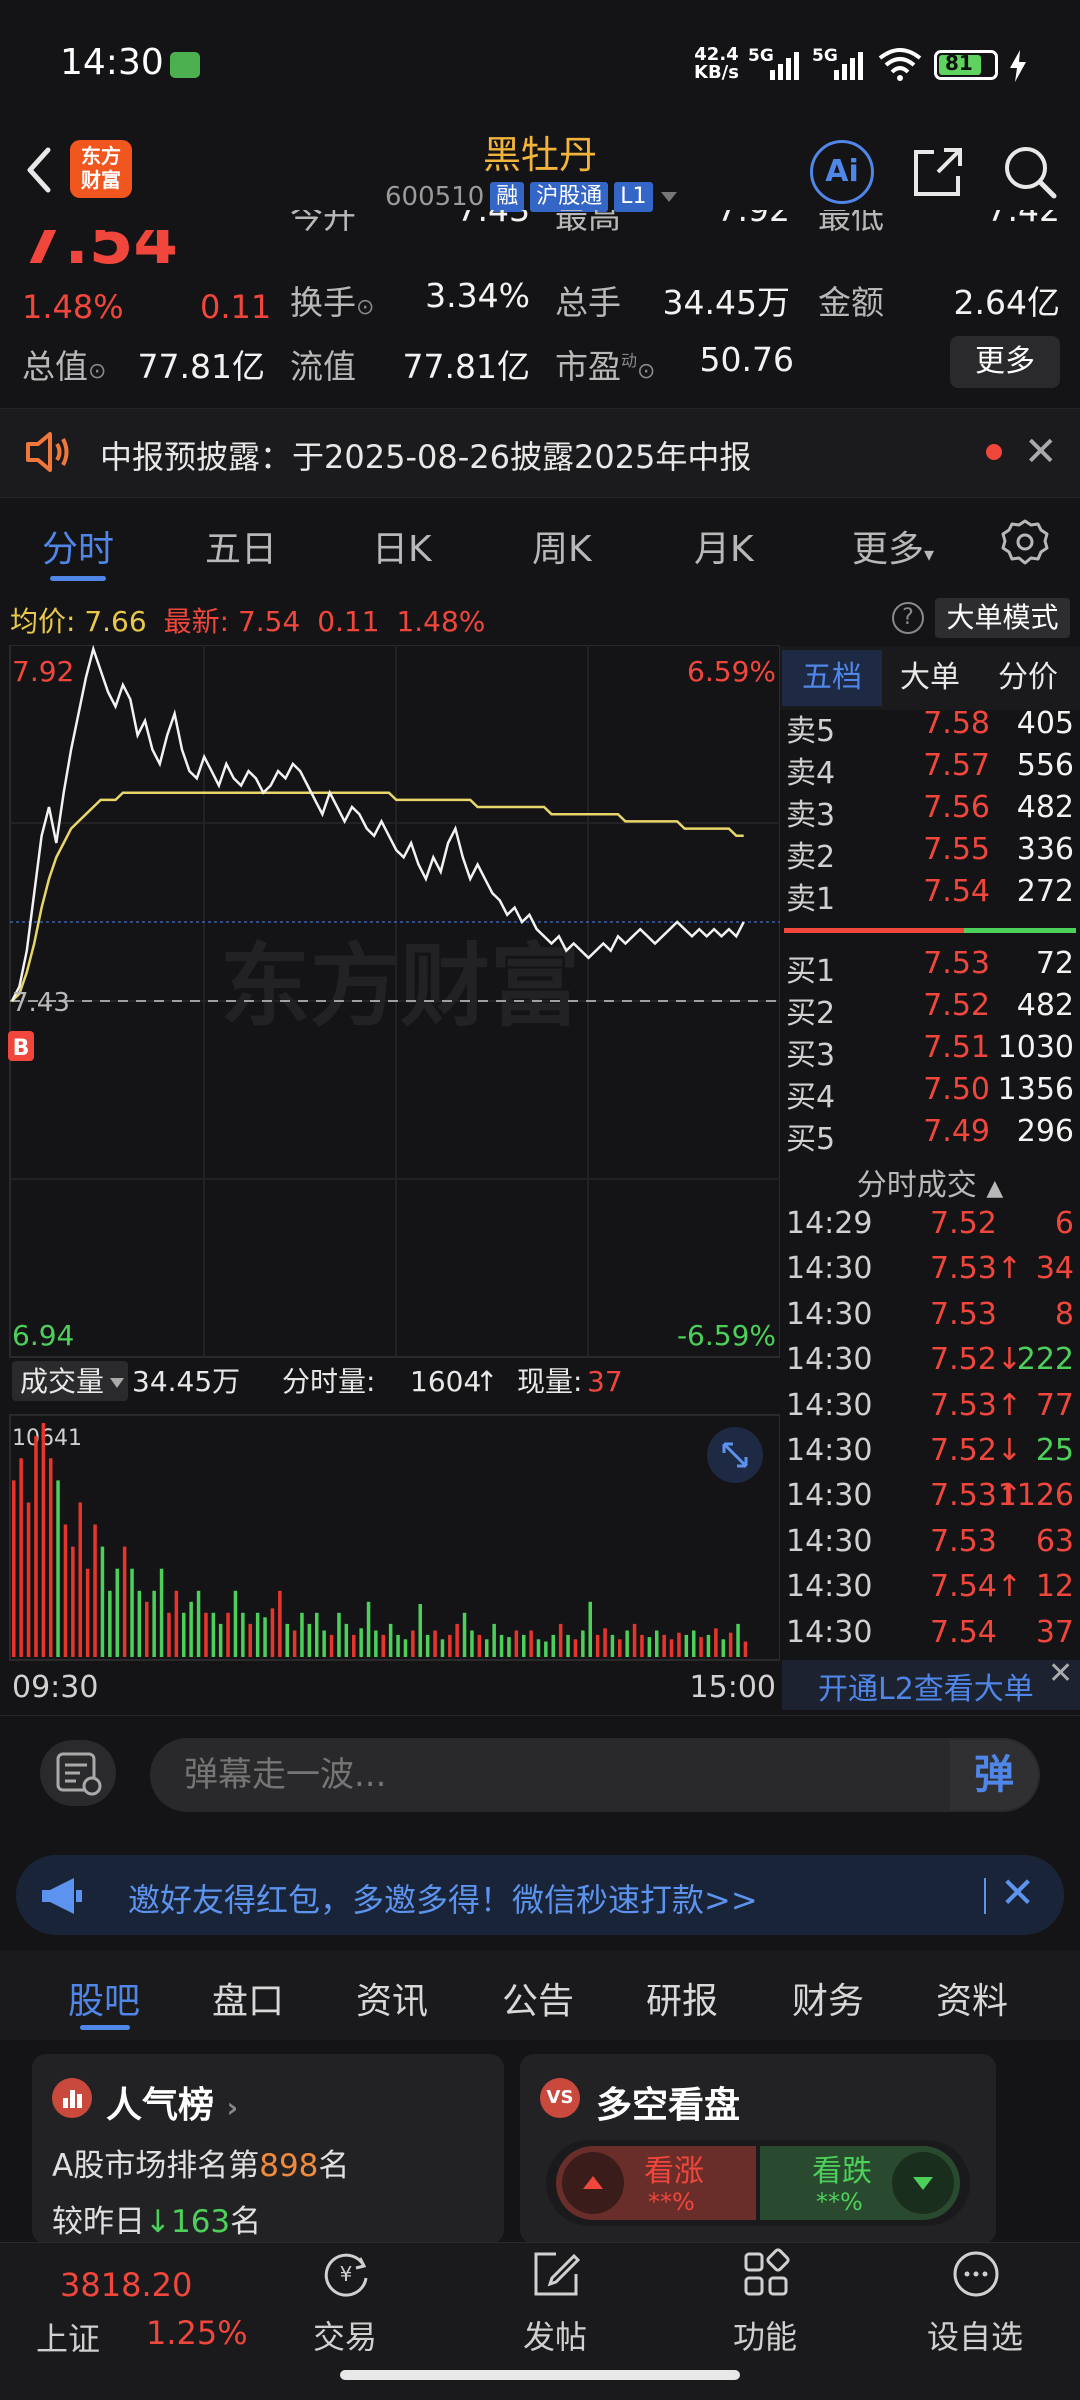 This screenshot has height=2400, width=1080. I want to click on bullish-button, so click(593, 2183).